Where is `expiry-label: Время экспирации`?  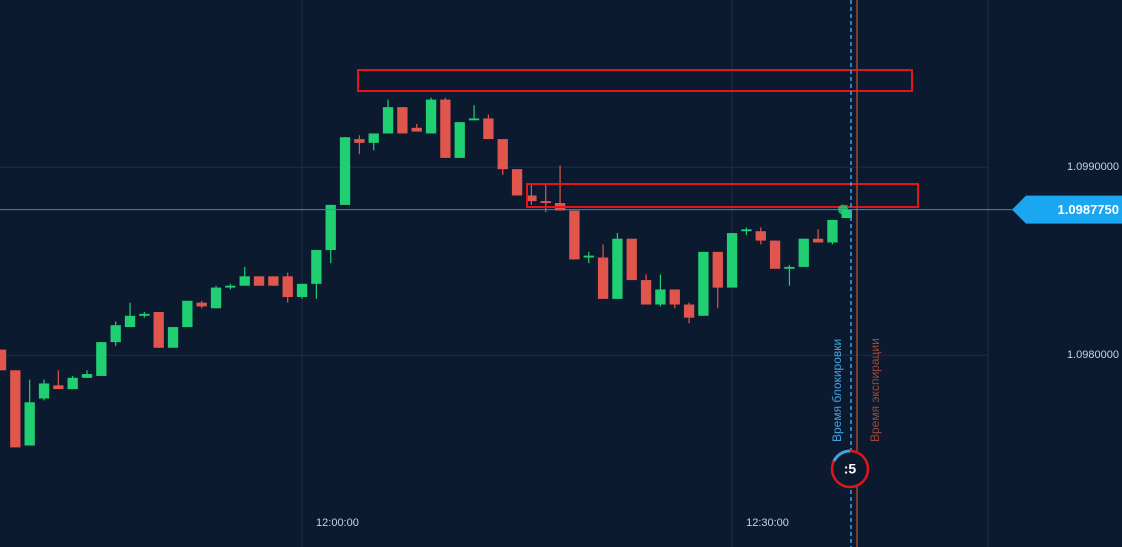
expiry-label: Время экспирации is located at coordinates (875, 390).